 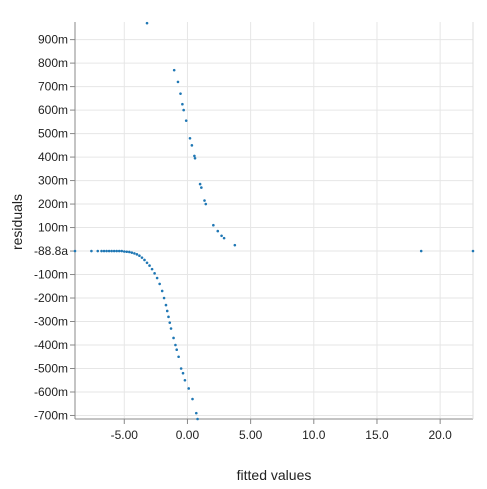 I want to click on y-tick-label: 200m, so click(x=53, y=204).